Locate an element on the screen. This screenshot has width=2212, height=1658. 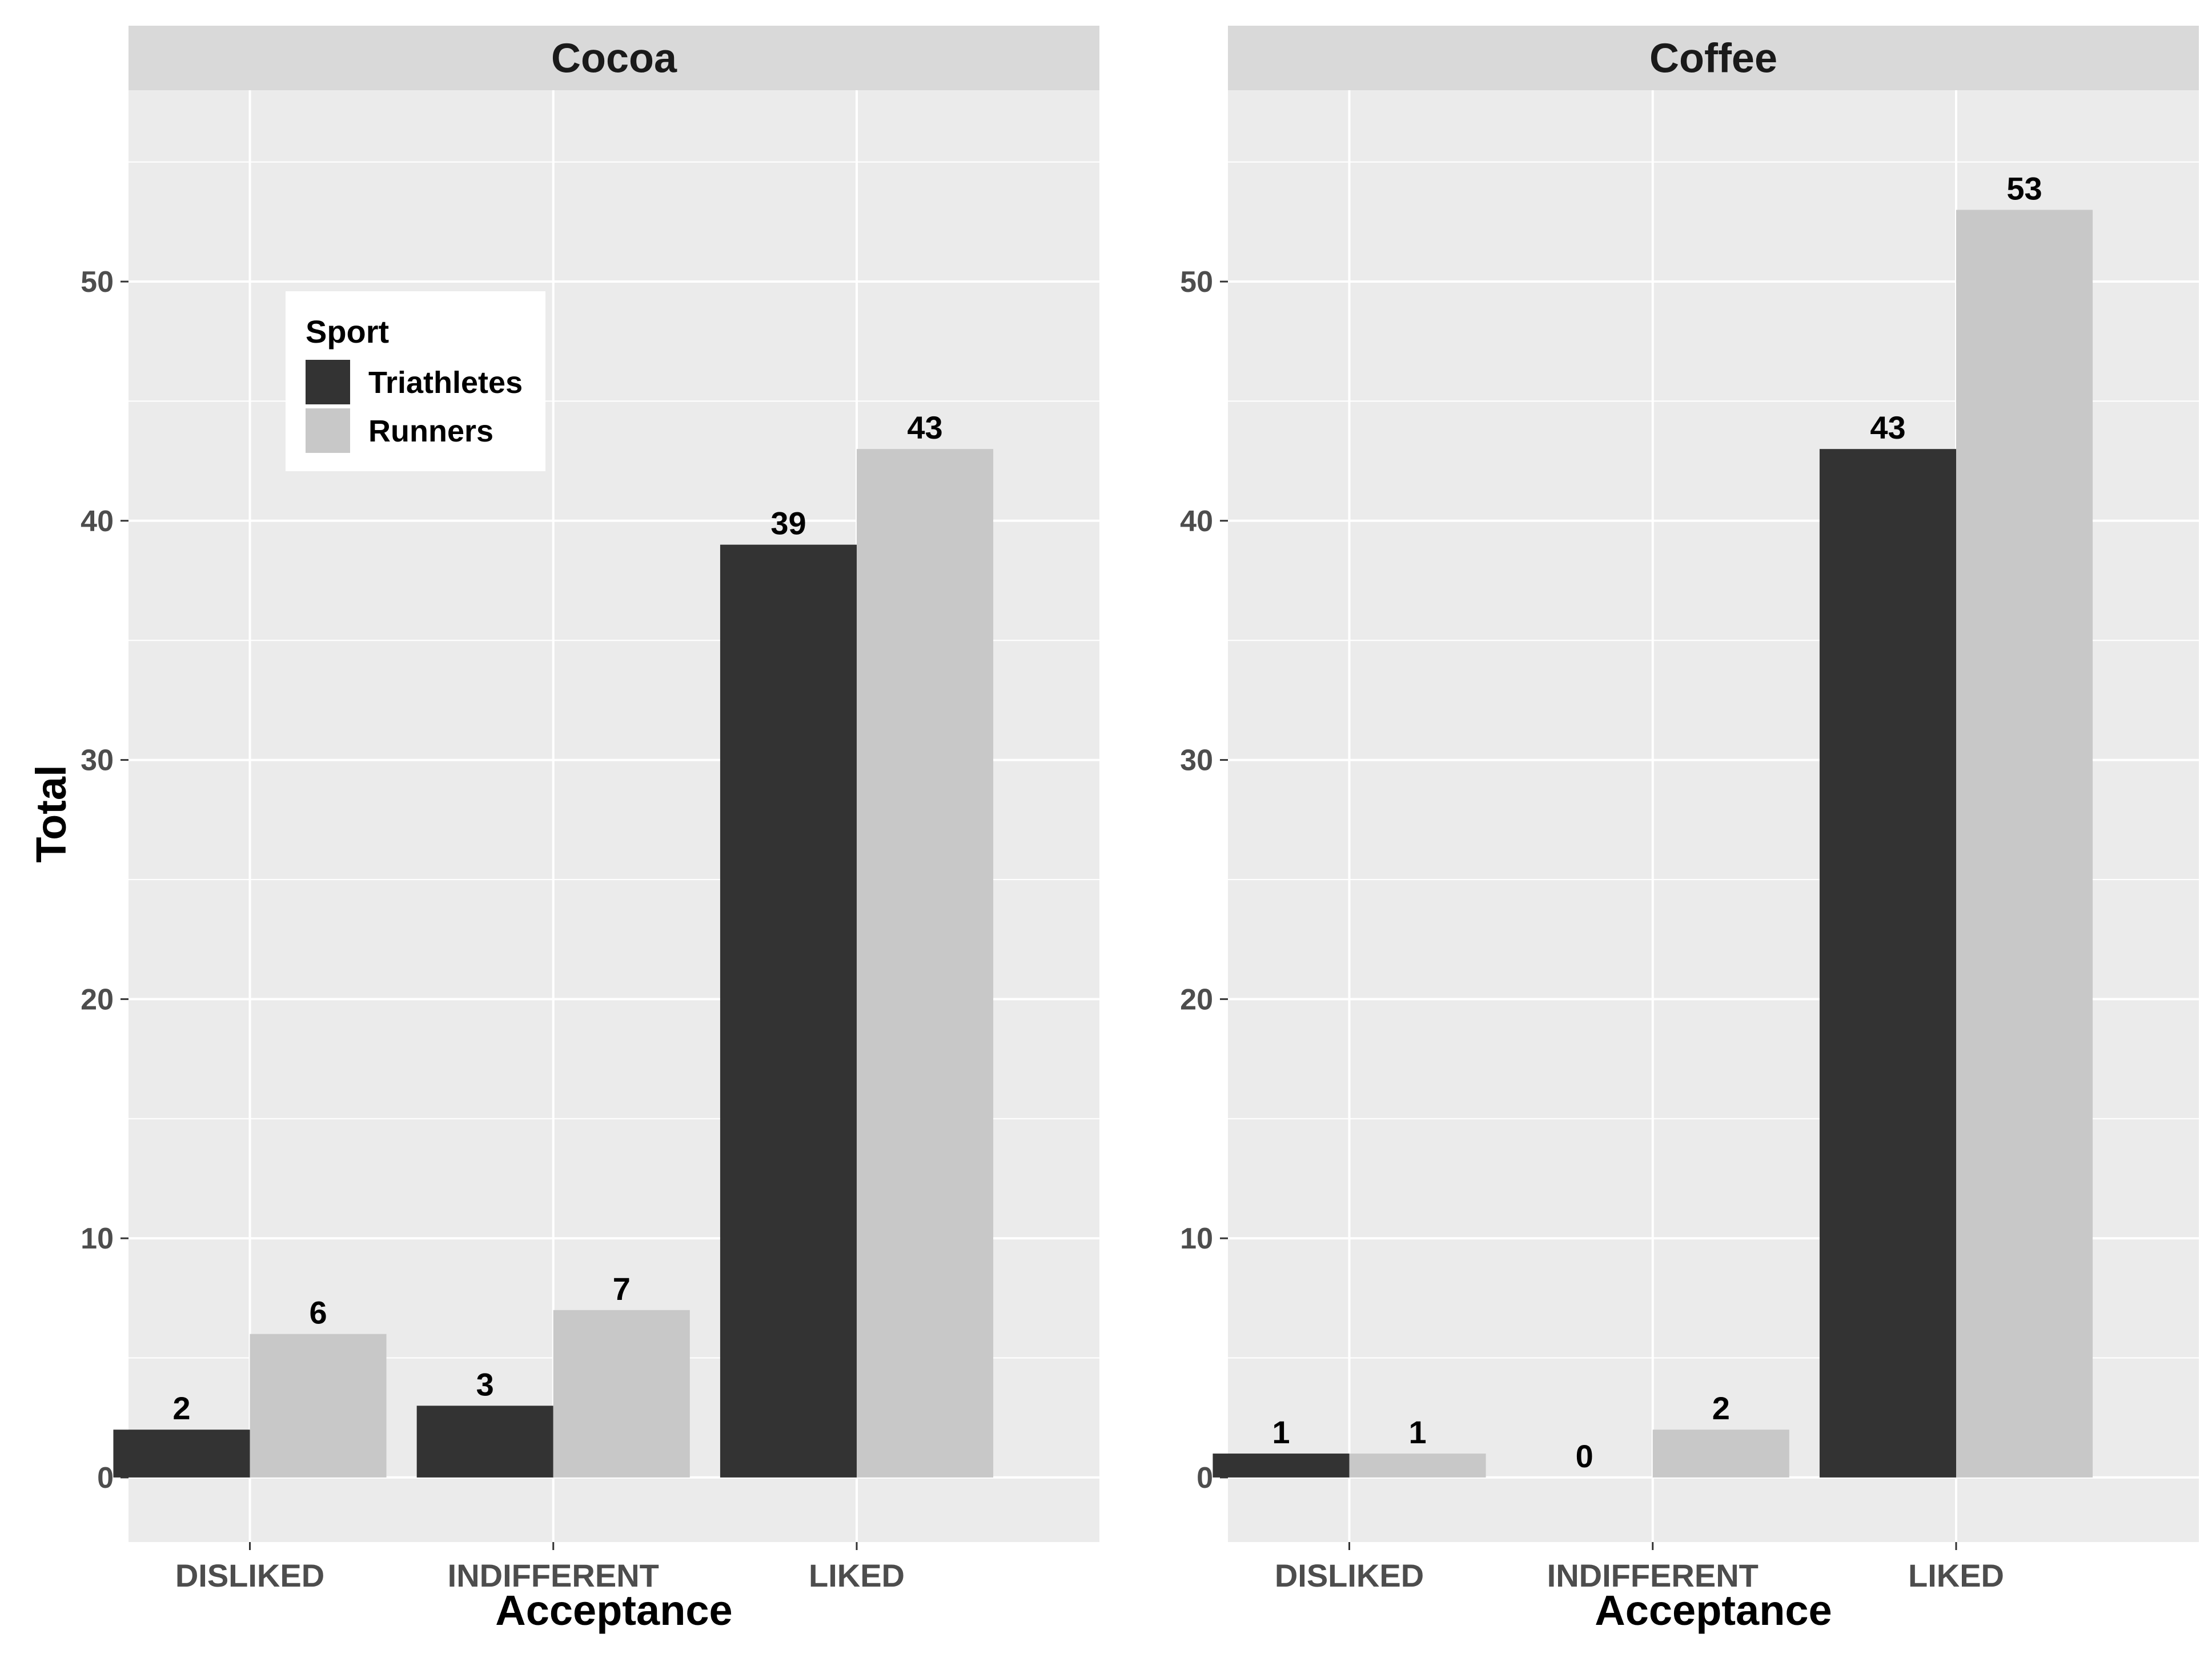
bar-value-label: 3 is located at coordinates (485, 1384).